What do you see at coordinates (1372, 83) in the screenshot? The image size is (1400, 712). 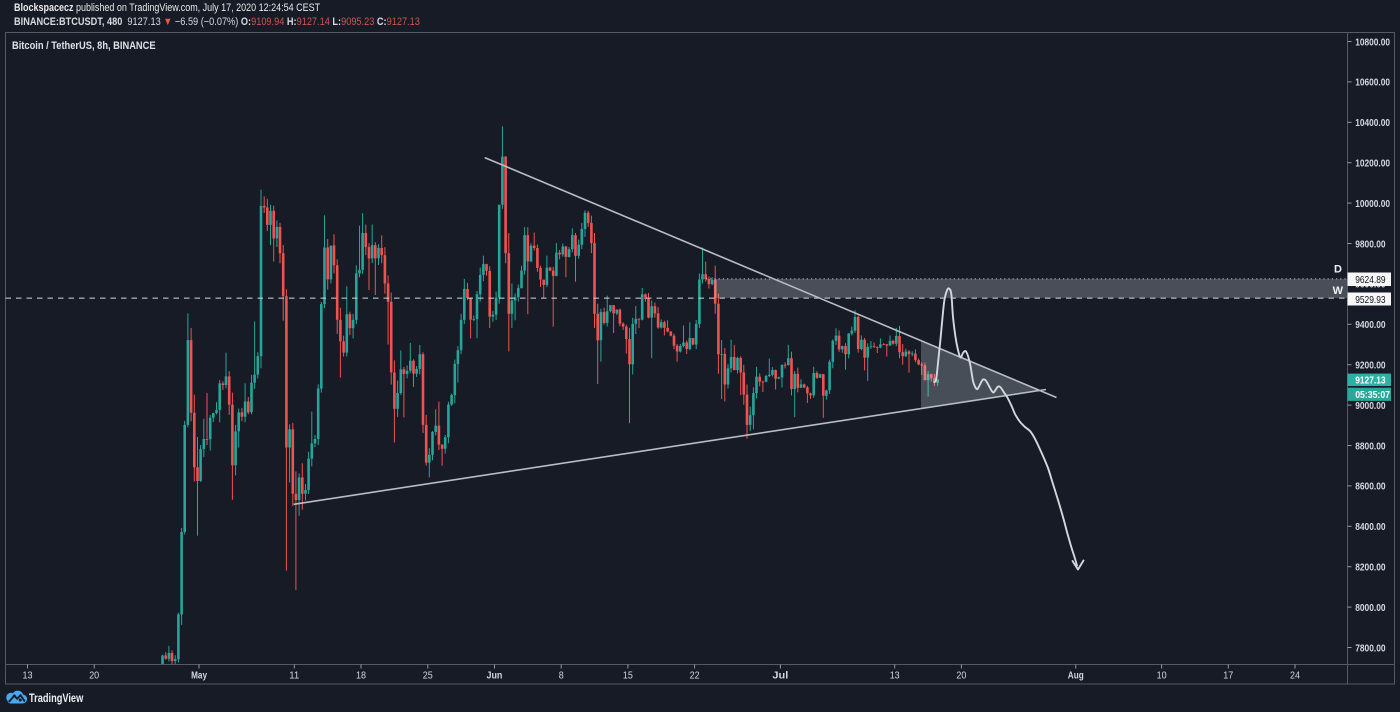 I see `svg-text: 10600.00` at bounding box center [1372, 83].